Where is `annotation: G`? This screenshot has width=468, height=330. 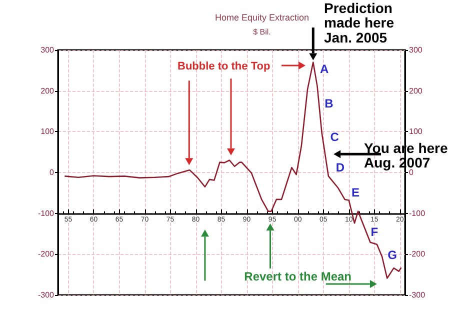 annotation: G is located at coordinates (392, 255).